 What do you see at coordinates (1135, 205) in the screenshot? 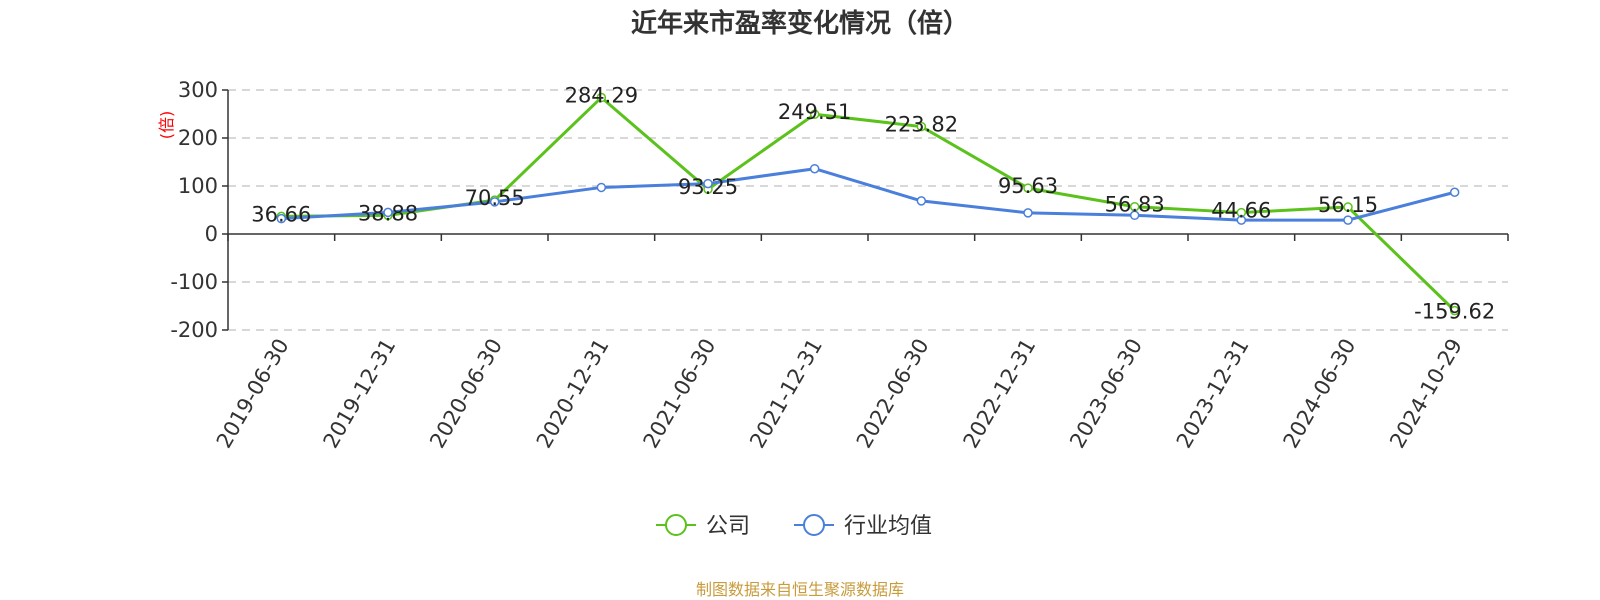
I see `data-label: 56.83` at bounding box center [1135, 205].